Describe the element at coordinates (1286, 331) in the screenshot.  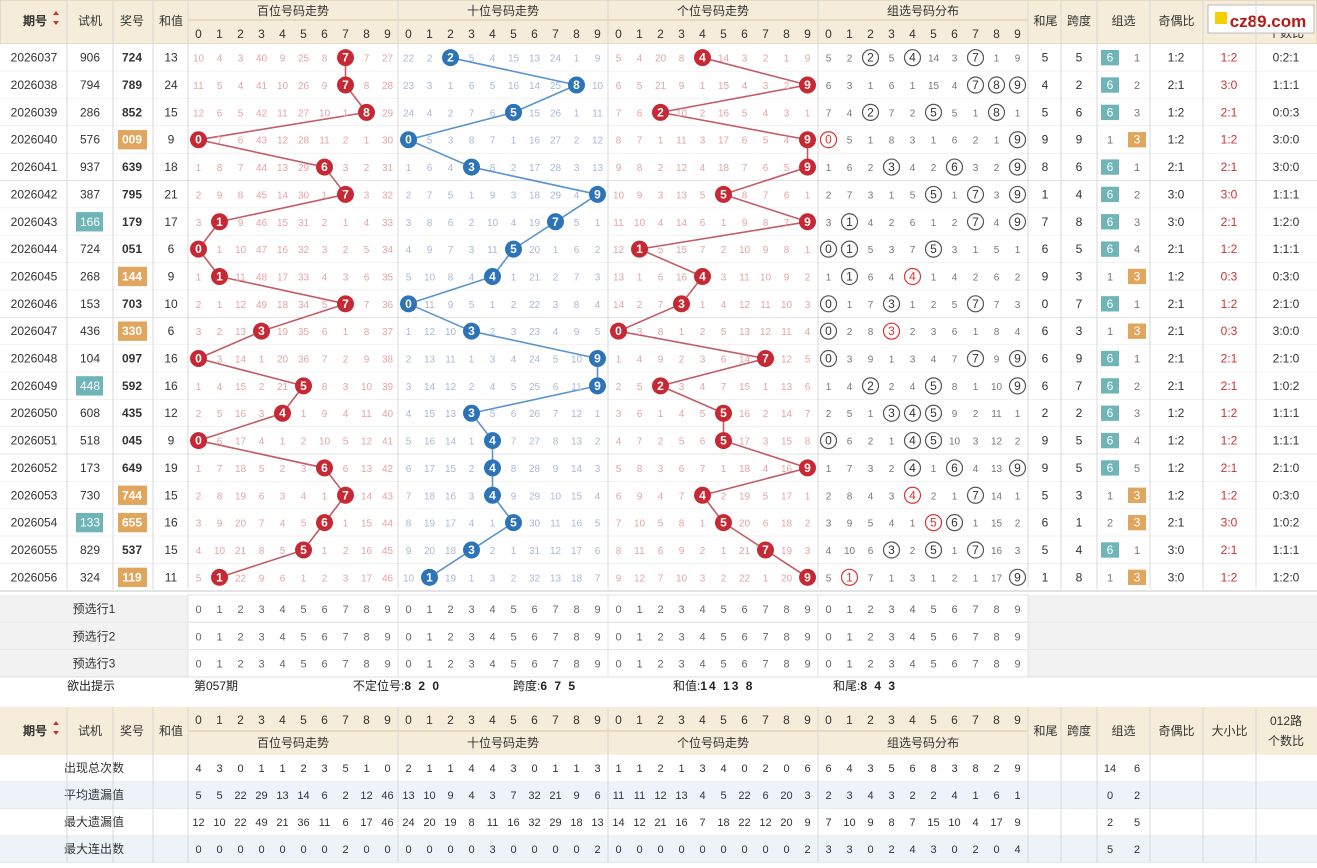
I see `route-cell: 3:0:0` at that location.